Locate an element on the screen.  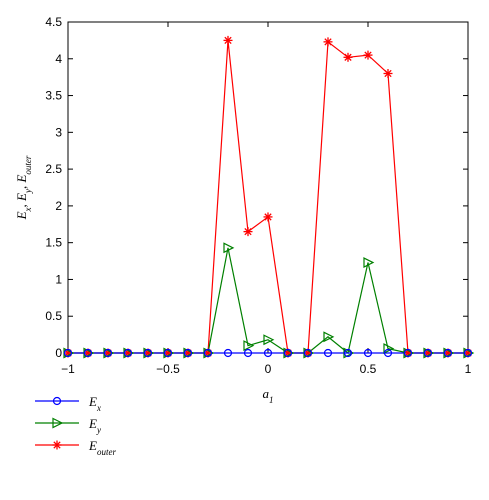
y-tick-label: 0.5 is located at coordinates (53, 316).